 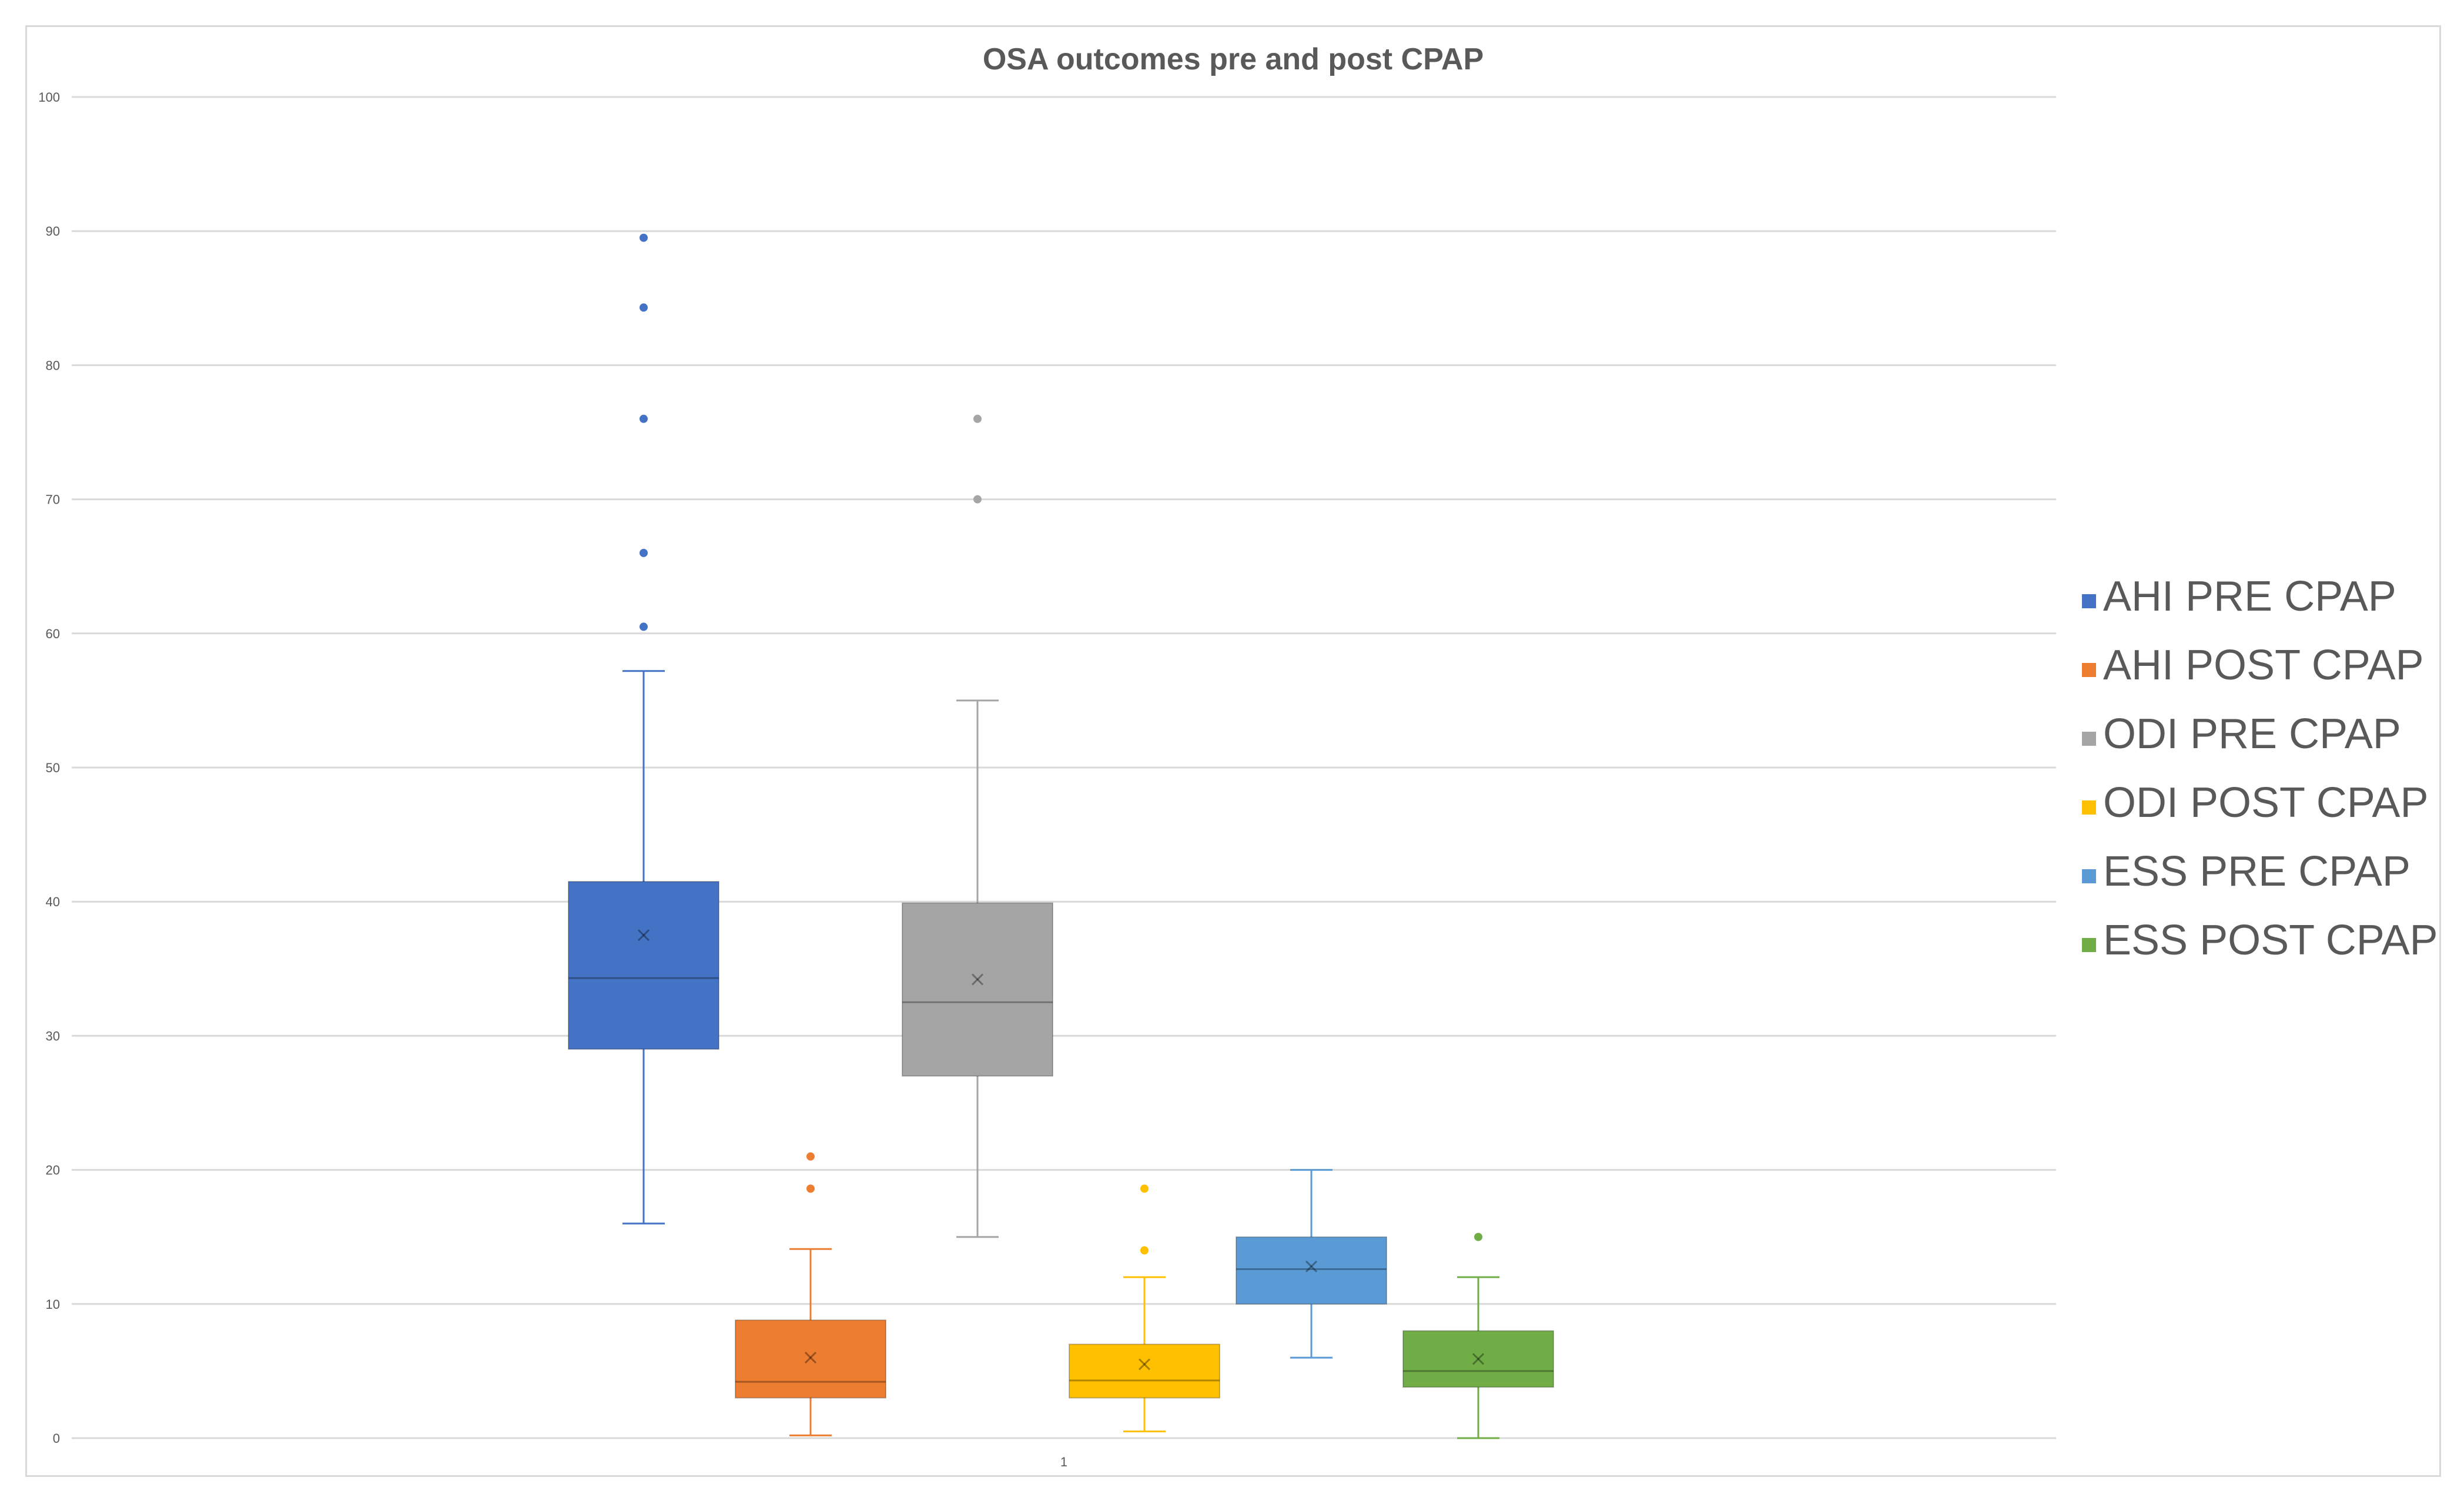 I want to click on legend-label: AHI POST CPAP, so click(x=2263, y=665).